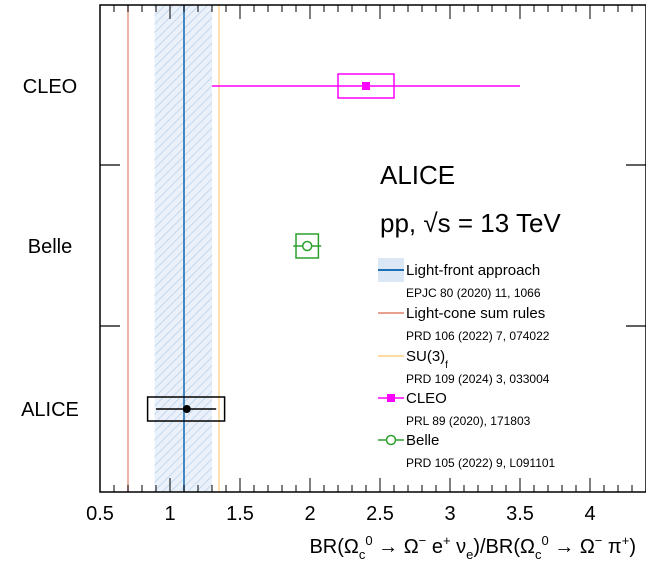 This screenshot has width=646, height=564. I want to click on x-tick-label: 3.5, so click(520, 514).